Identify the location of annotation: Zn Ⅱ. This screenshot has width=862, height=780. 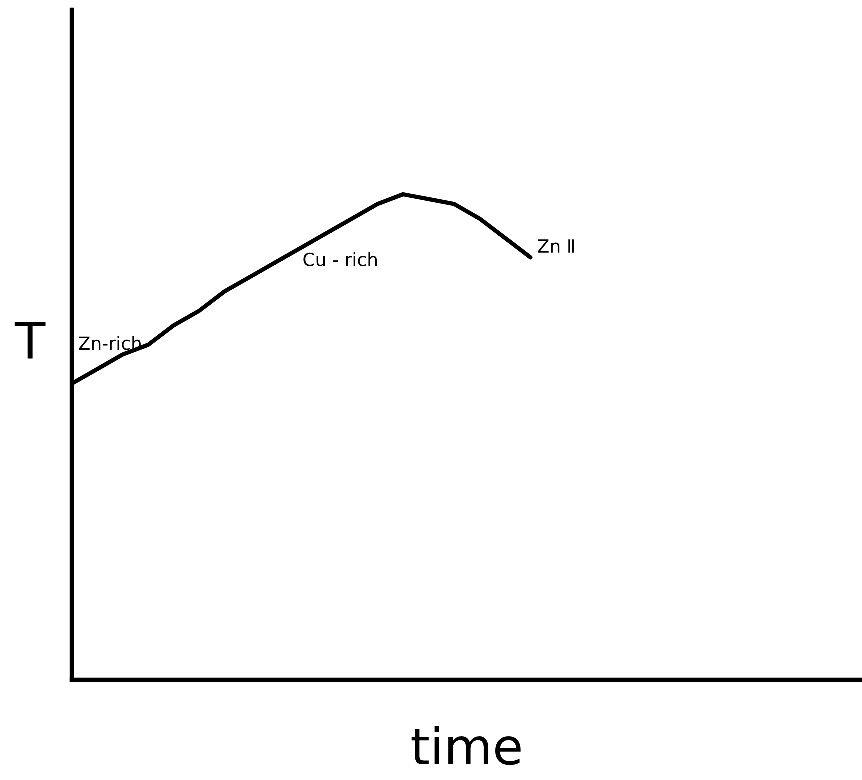
(556, 246).